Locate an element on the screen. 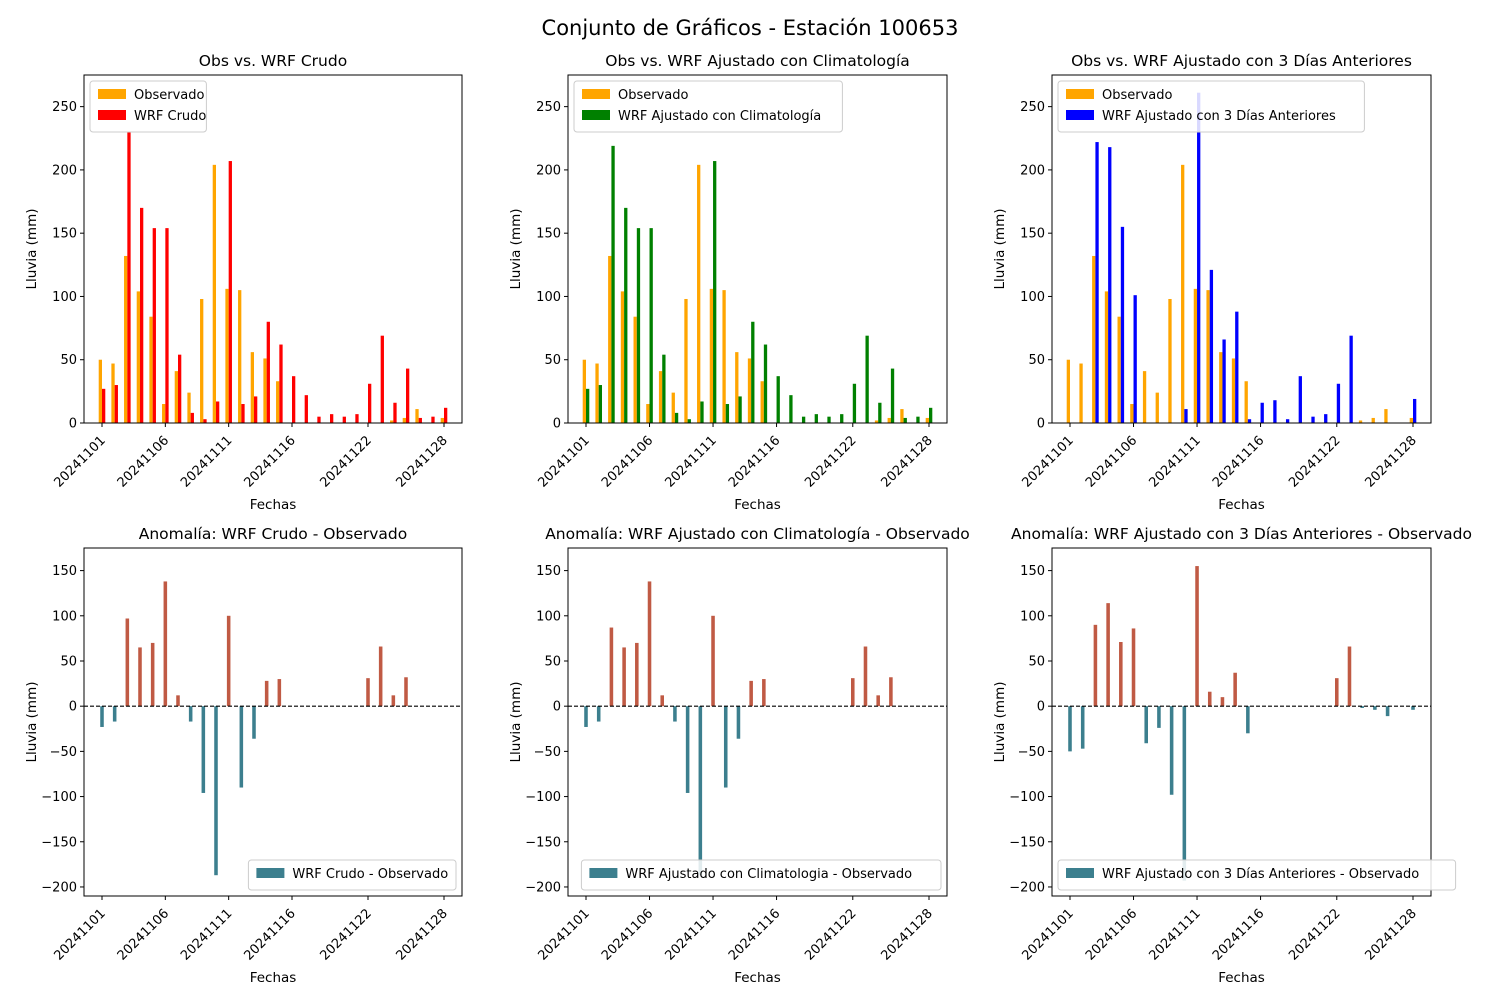 Image resolution: width=1500 pixels, height=1000 pixels. chart-3-ylabel: Lluvia (mm) is located at coordinates (32, 722).